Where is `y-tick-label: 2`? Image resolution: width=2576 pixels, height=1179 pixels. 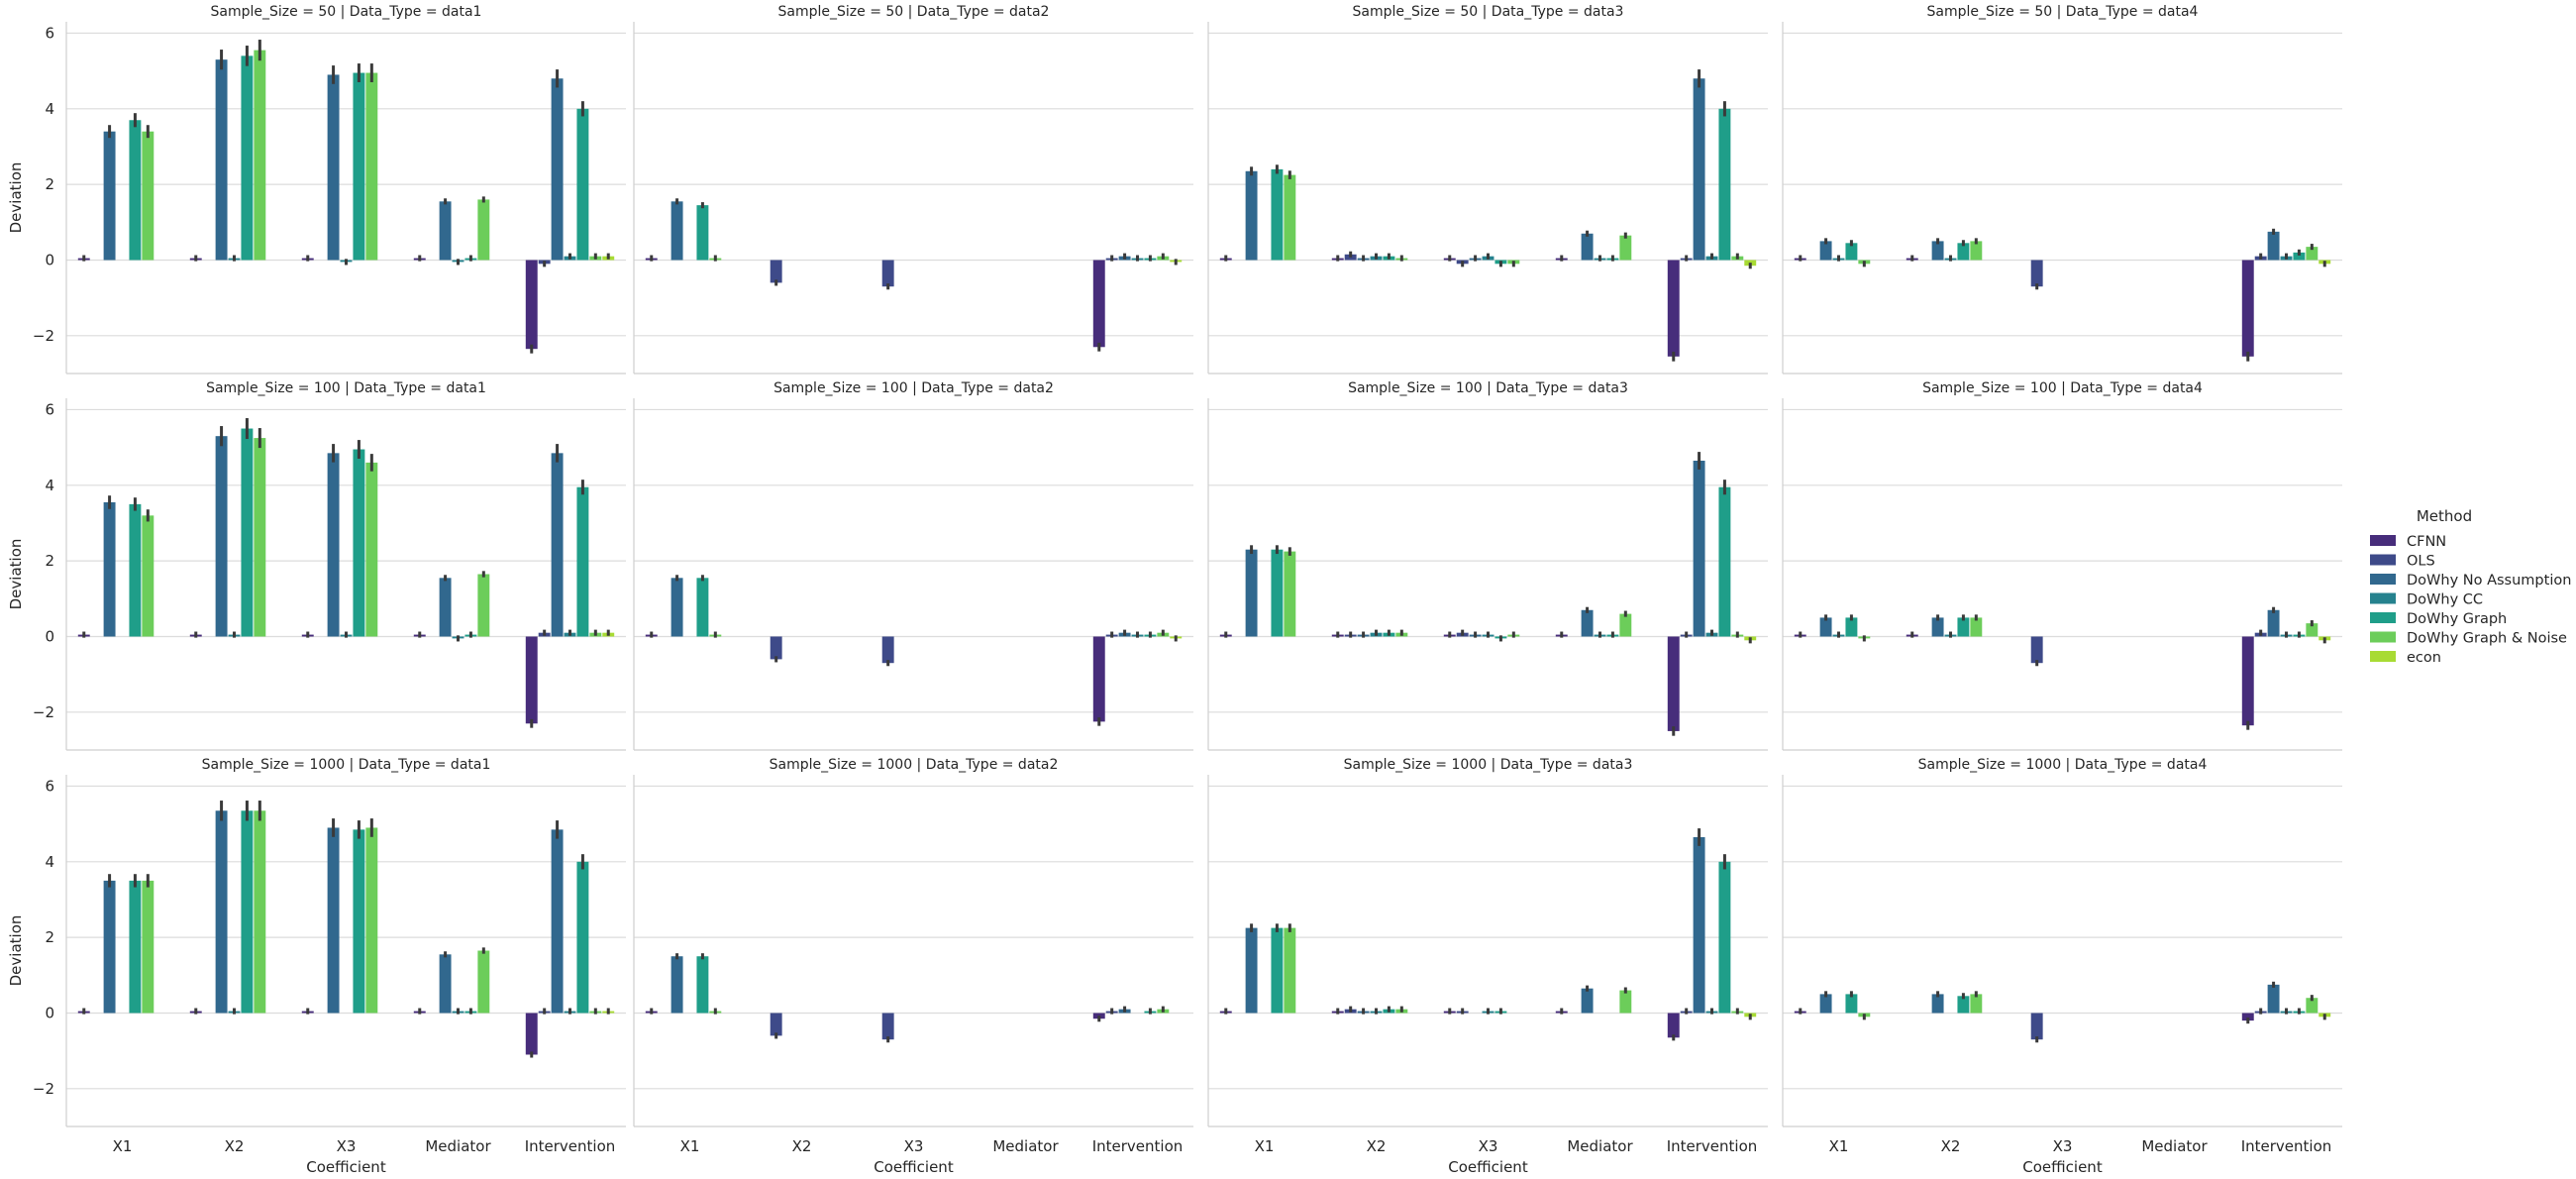 y-tick-label: 2 is located at coordinates (49, 937).